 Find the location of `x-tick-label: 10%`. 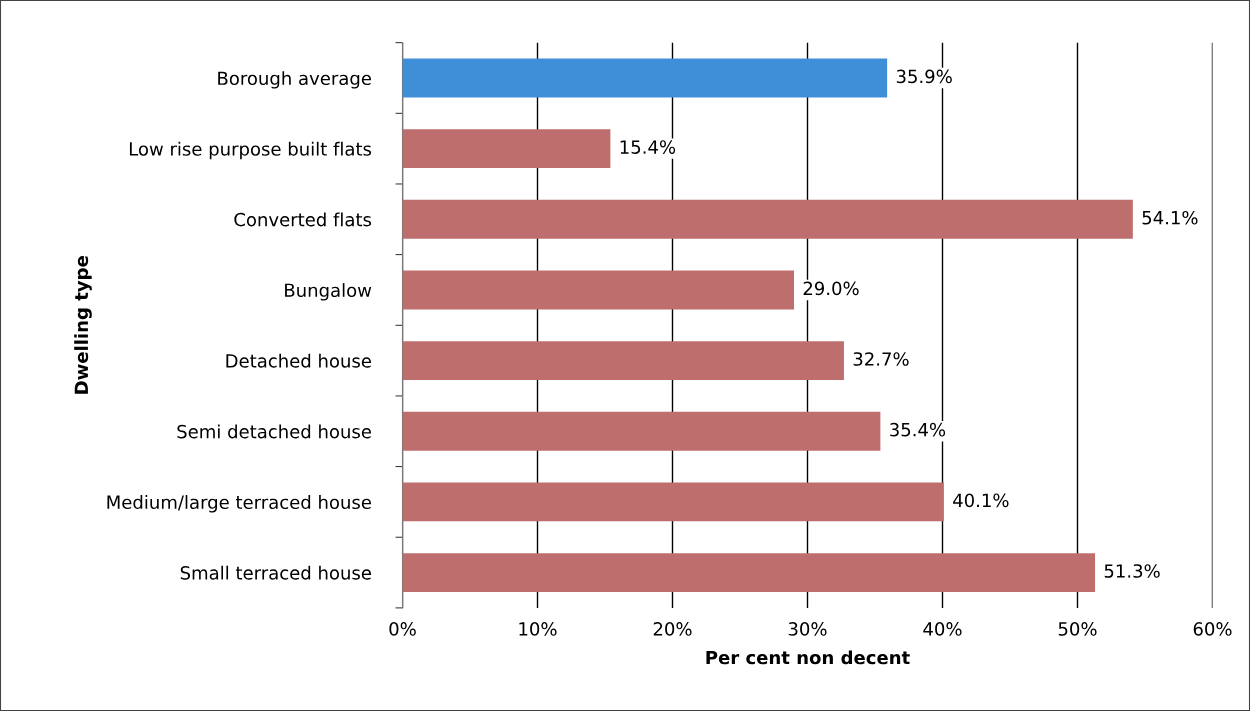

x-tick-label: 10% is located at coordinates (538, 629).